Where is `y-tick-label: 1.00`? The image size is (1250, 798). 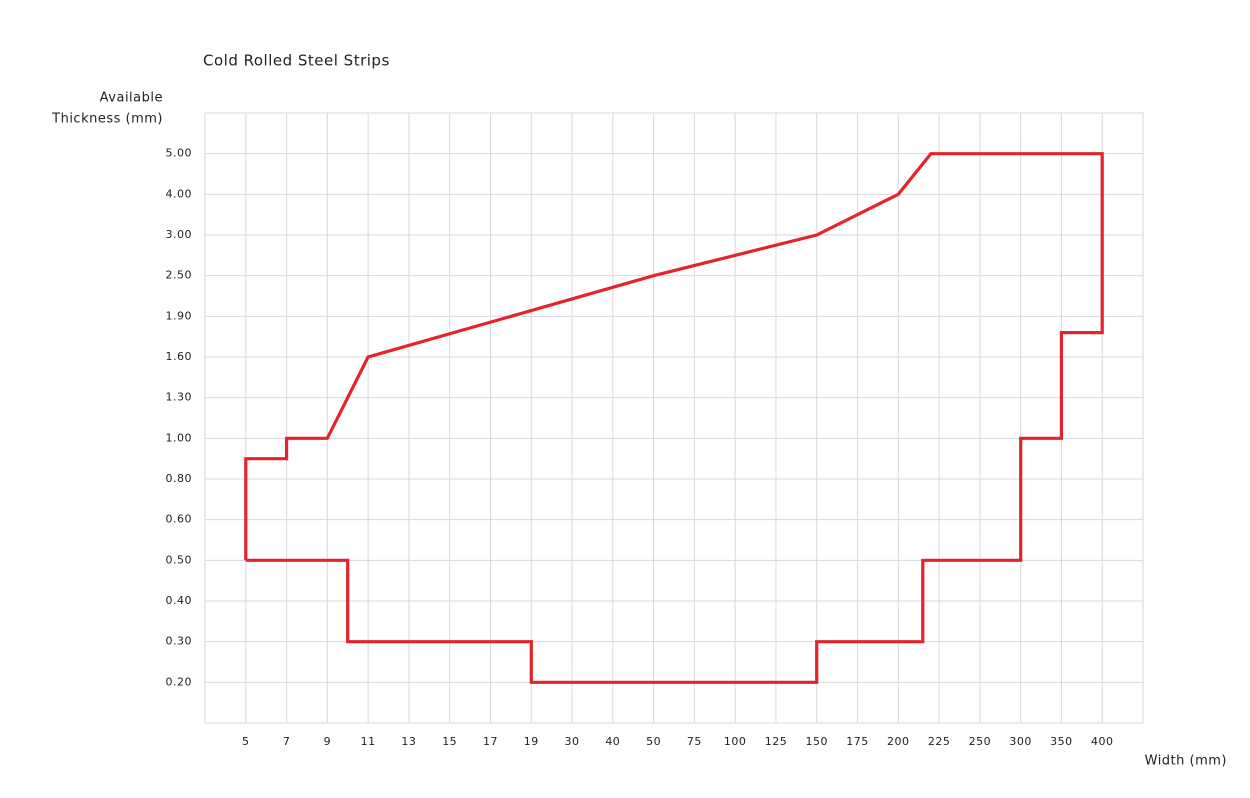 y-tick-label: 1.00 is located at coordinates (179, 437).